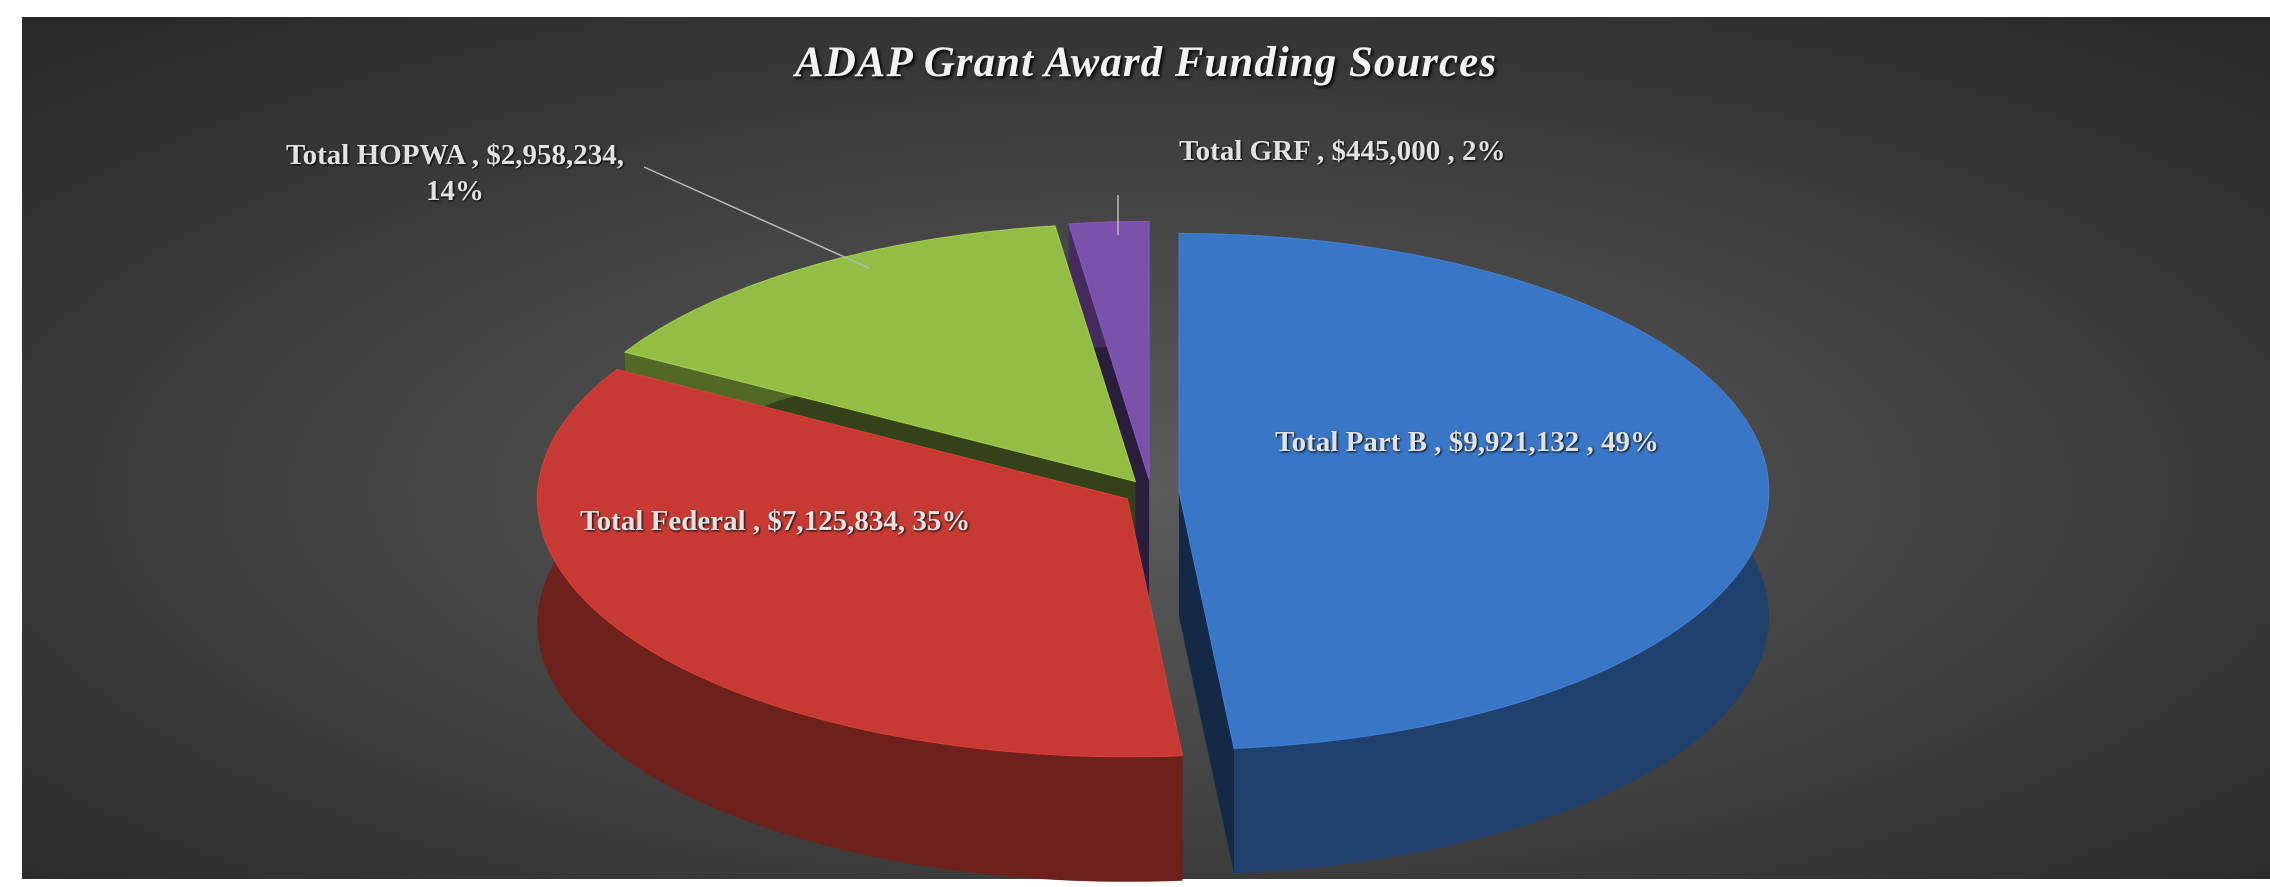  I want to click on data-label: Total Part B , $9,921,132 , 49%, so click(1467, 442).